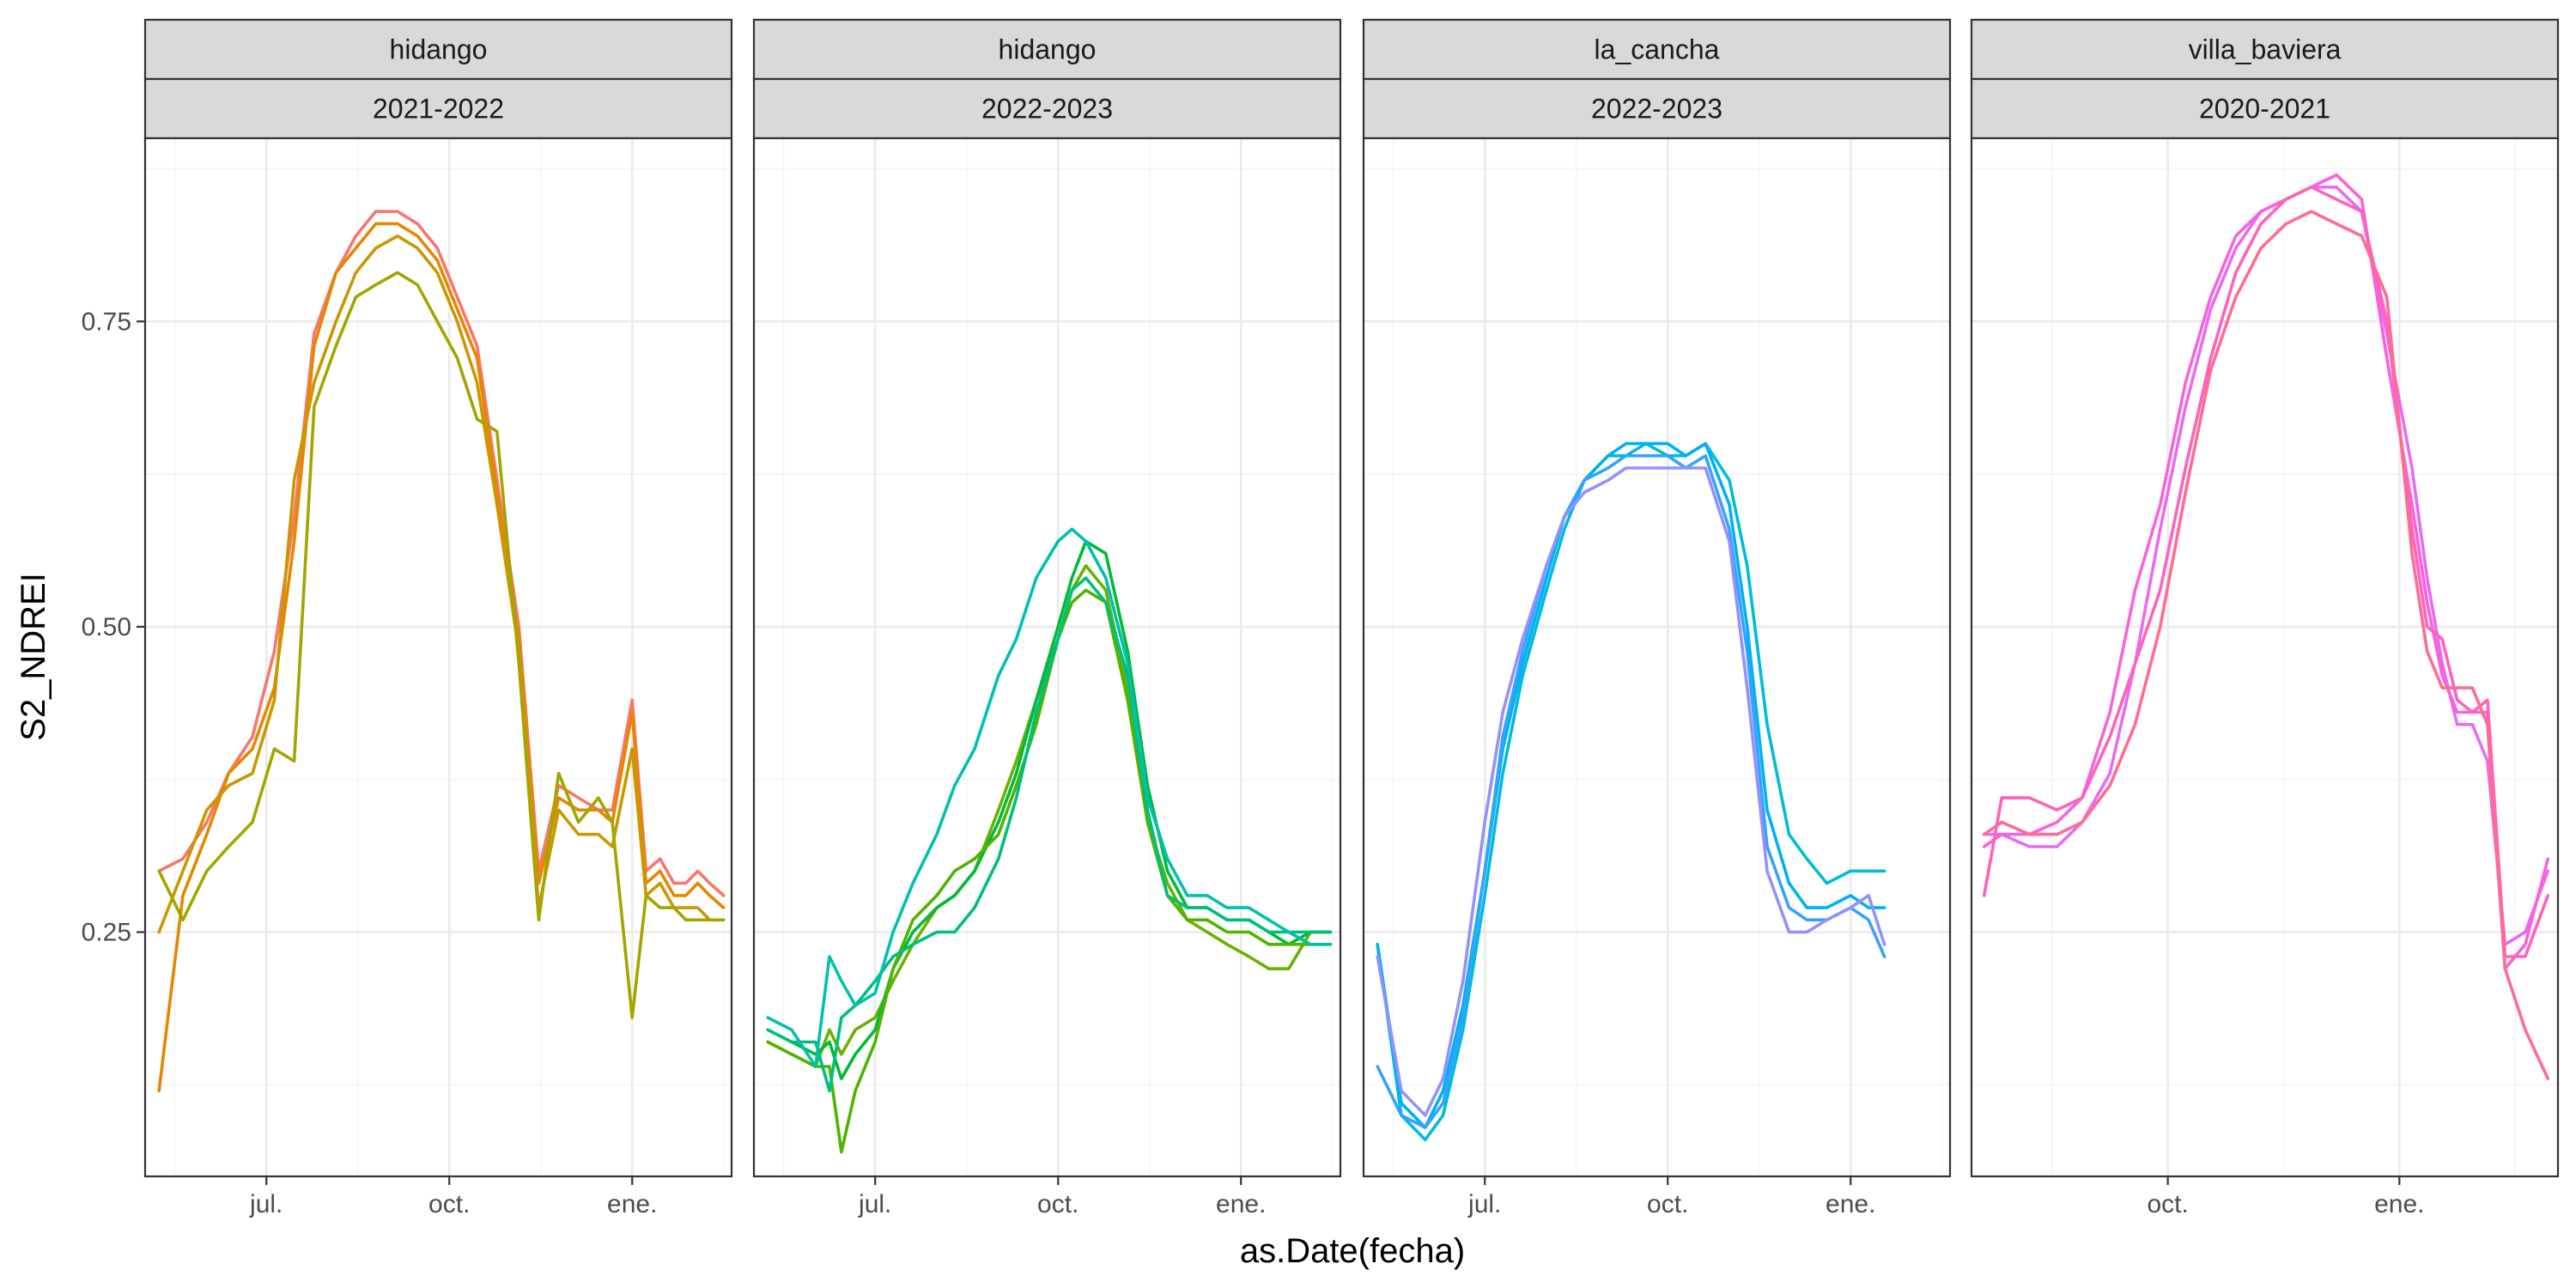  I want to click on y-axis: 0.25 0.50 0.75, so click(113, 627).